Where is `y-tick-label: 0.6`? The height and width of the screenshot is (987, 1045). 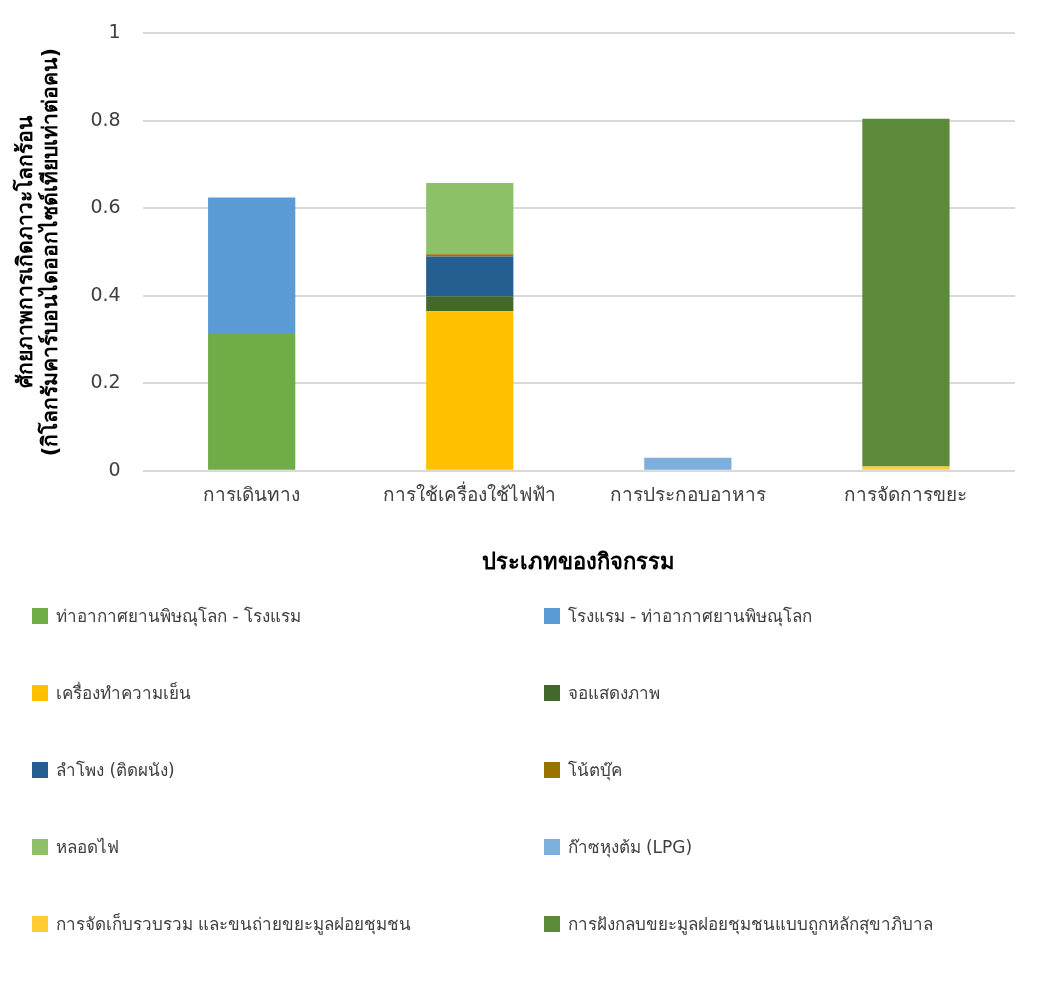
y-tick-label: 0.6 is located at coordinates (105, 206).